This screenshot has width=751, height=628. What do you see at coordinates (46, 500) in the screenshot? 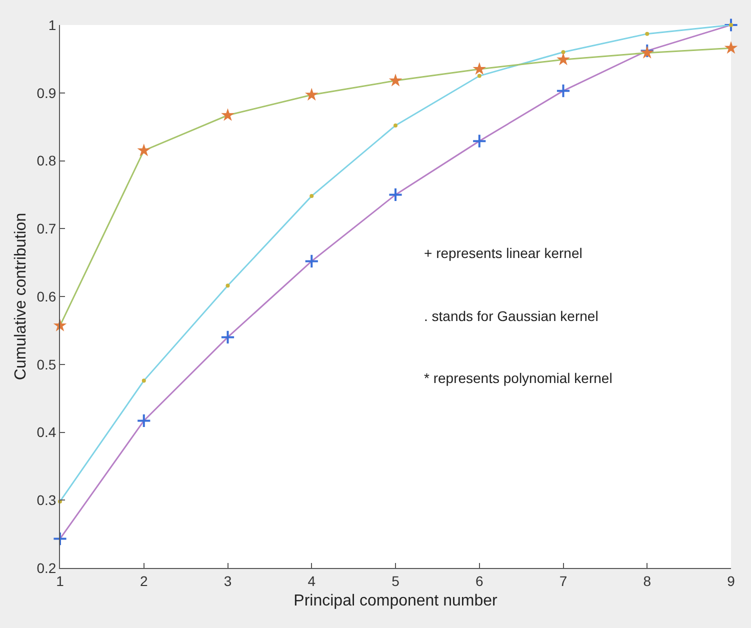
I see `y-tick-label: 0.3` at bounding box center [46, 500].